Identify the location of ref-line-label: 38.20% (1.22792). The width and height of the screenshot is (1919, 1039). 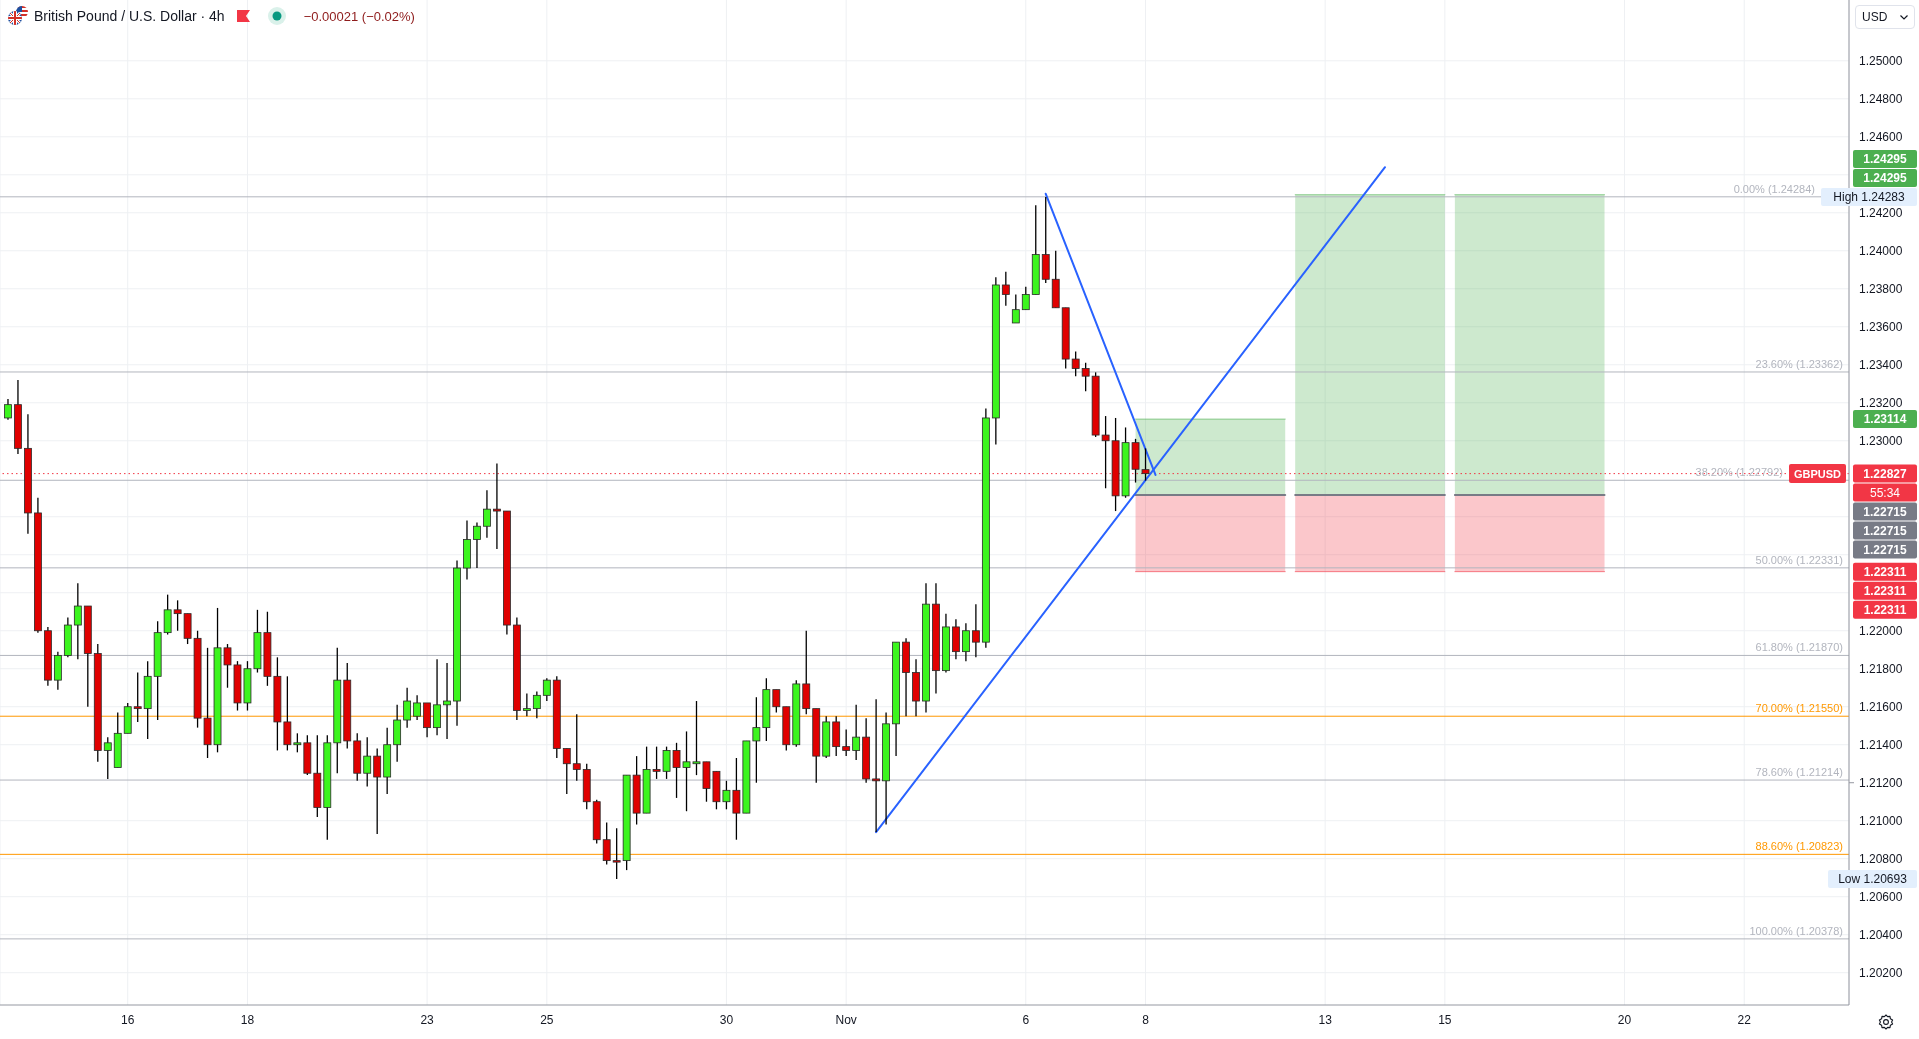
(1739, 472).